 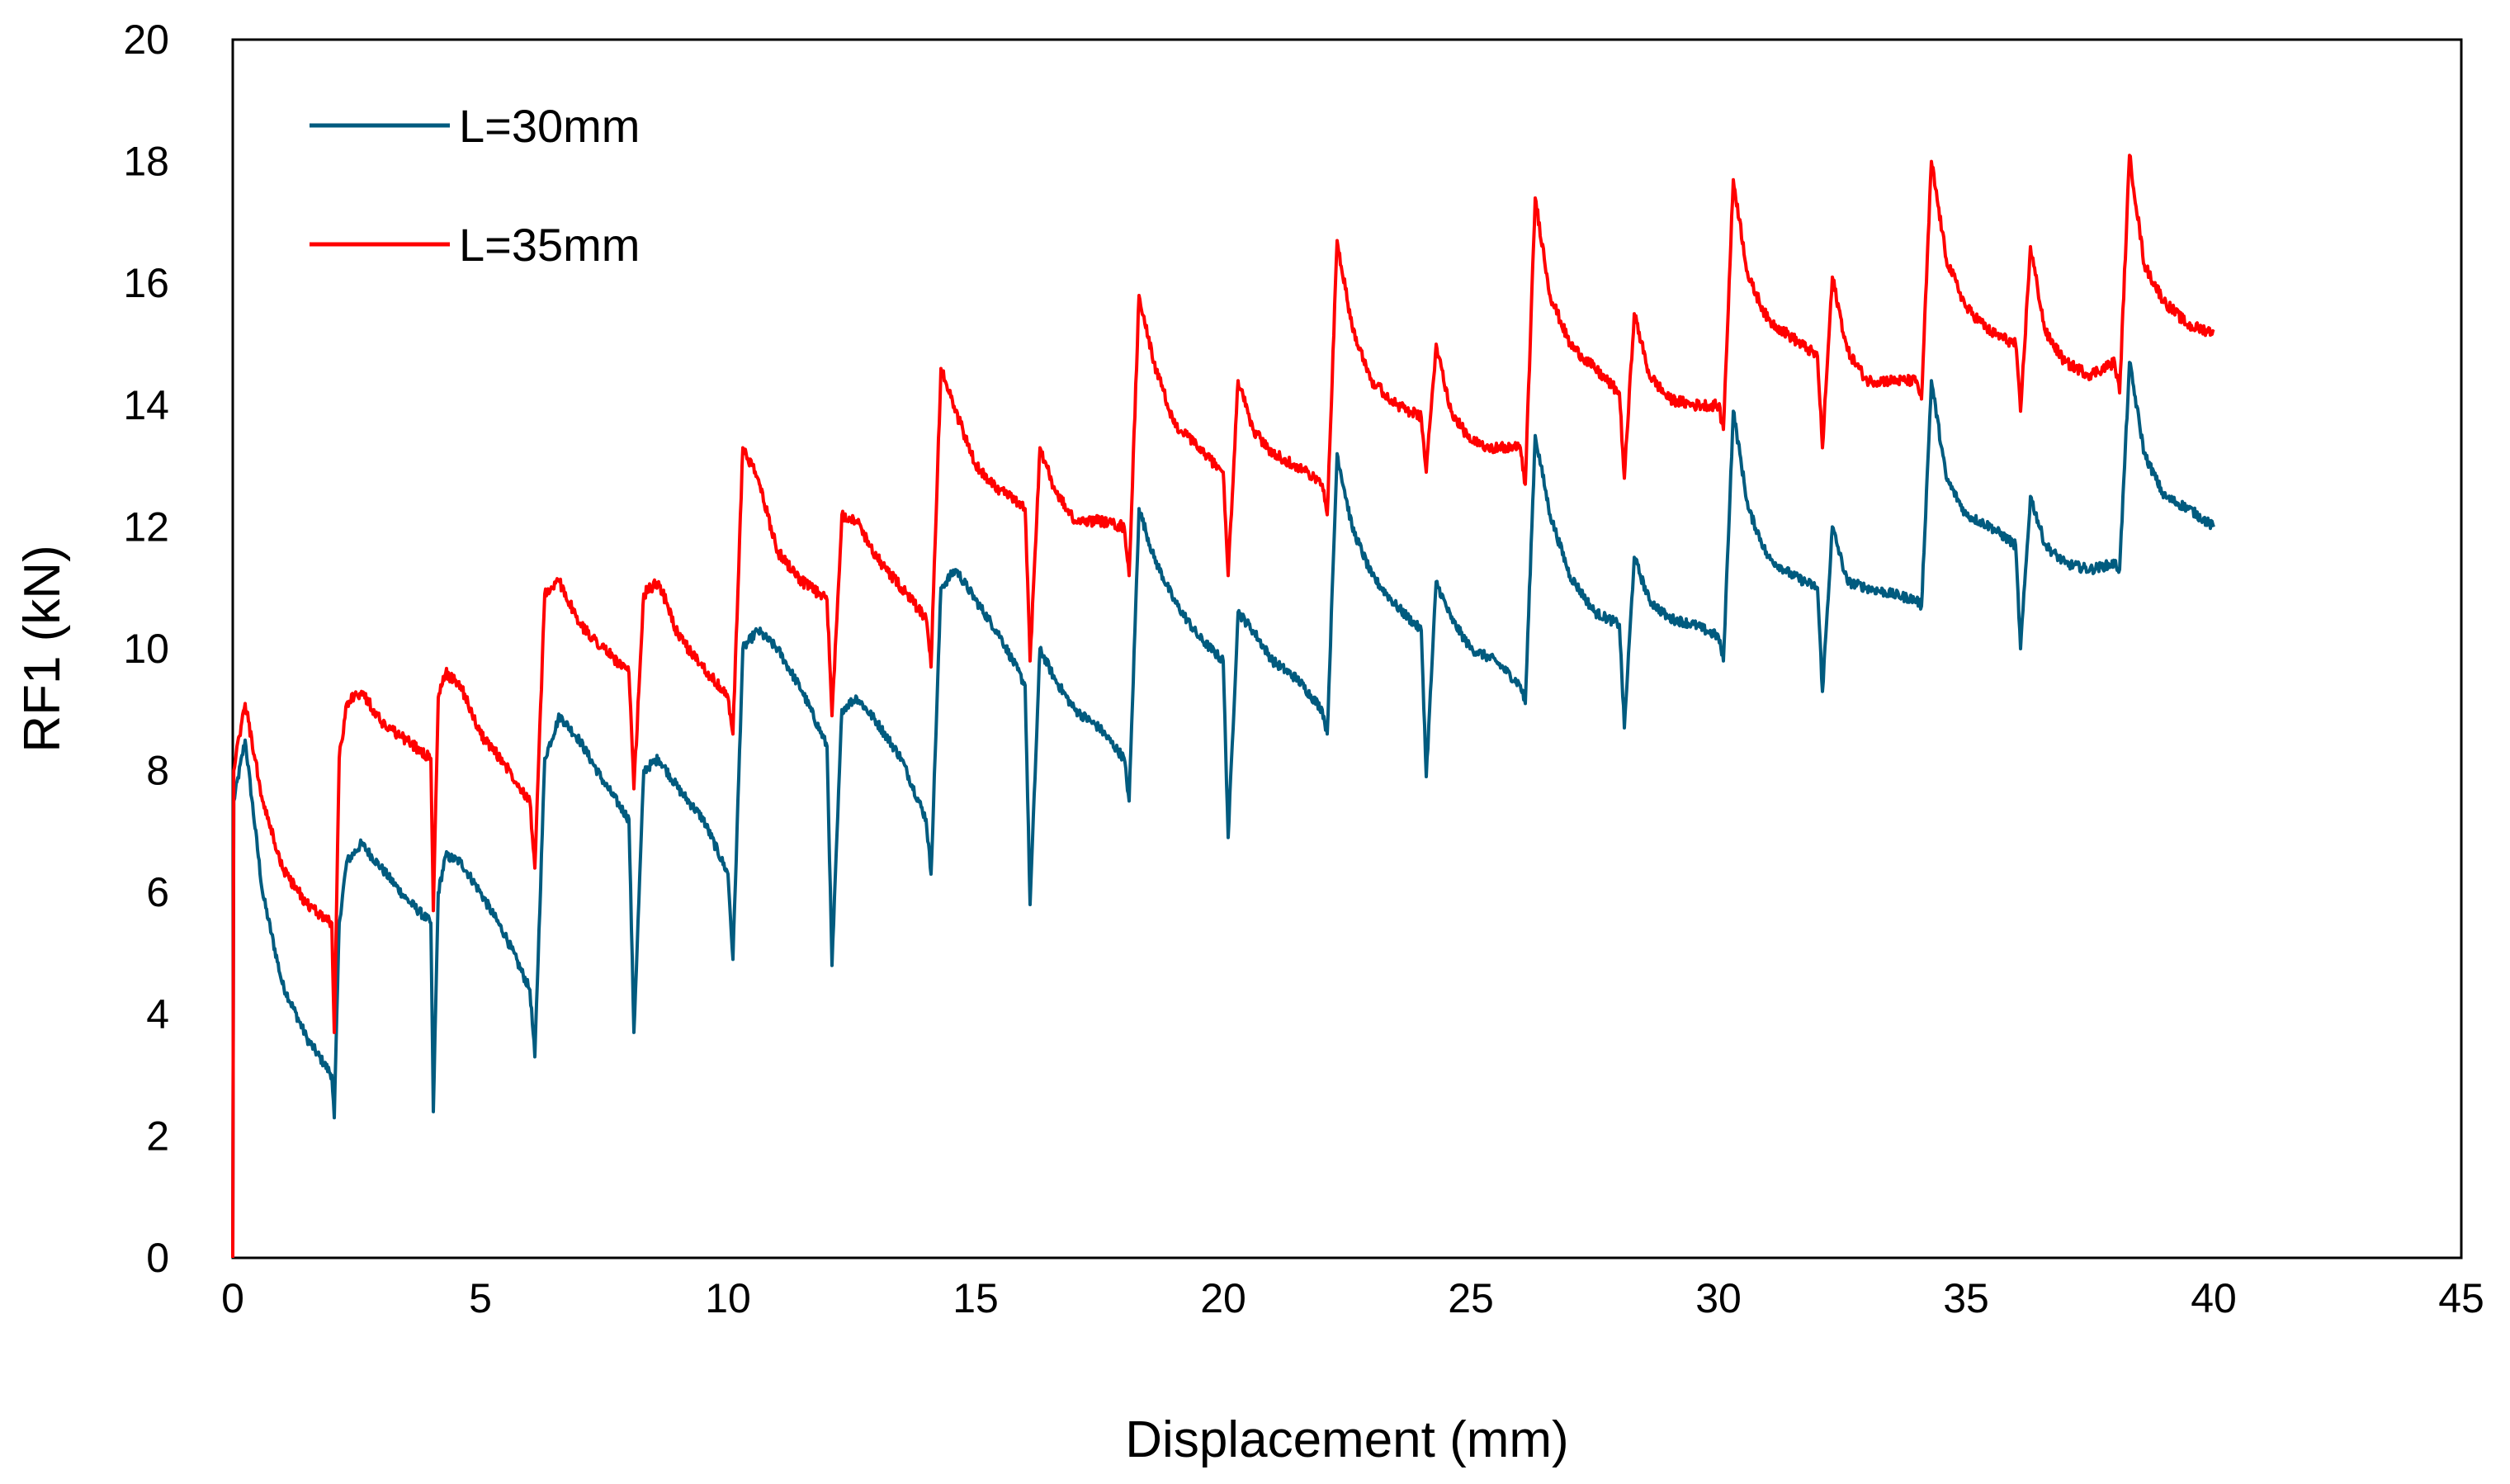 I want to click on y-axis-title: RF1 (kN), so click(x=42, y=648).